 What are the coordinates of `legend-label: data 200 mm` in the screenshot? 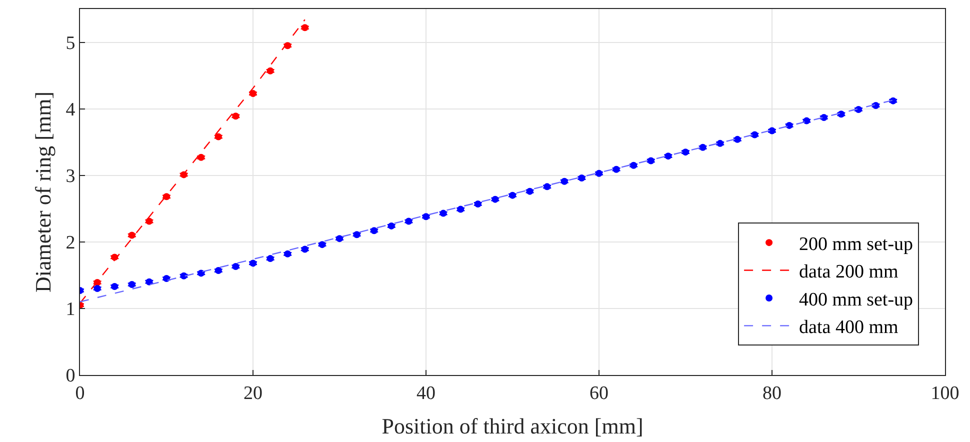 It's located at (848, 272).